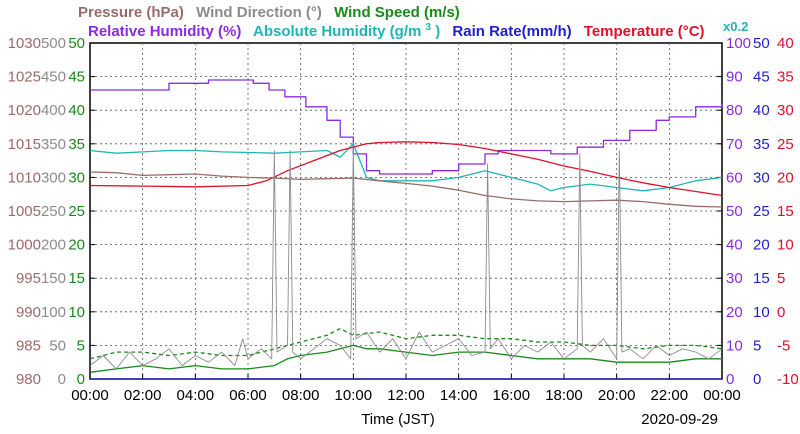 This screenshot has width=800, height=434. Describe the element at coordinates (131, 12) in the screenshot. I see `legend-pressure: Pressure (hPa)` at that location.